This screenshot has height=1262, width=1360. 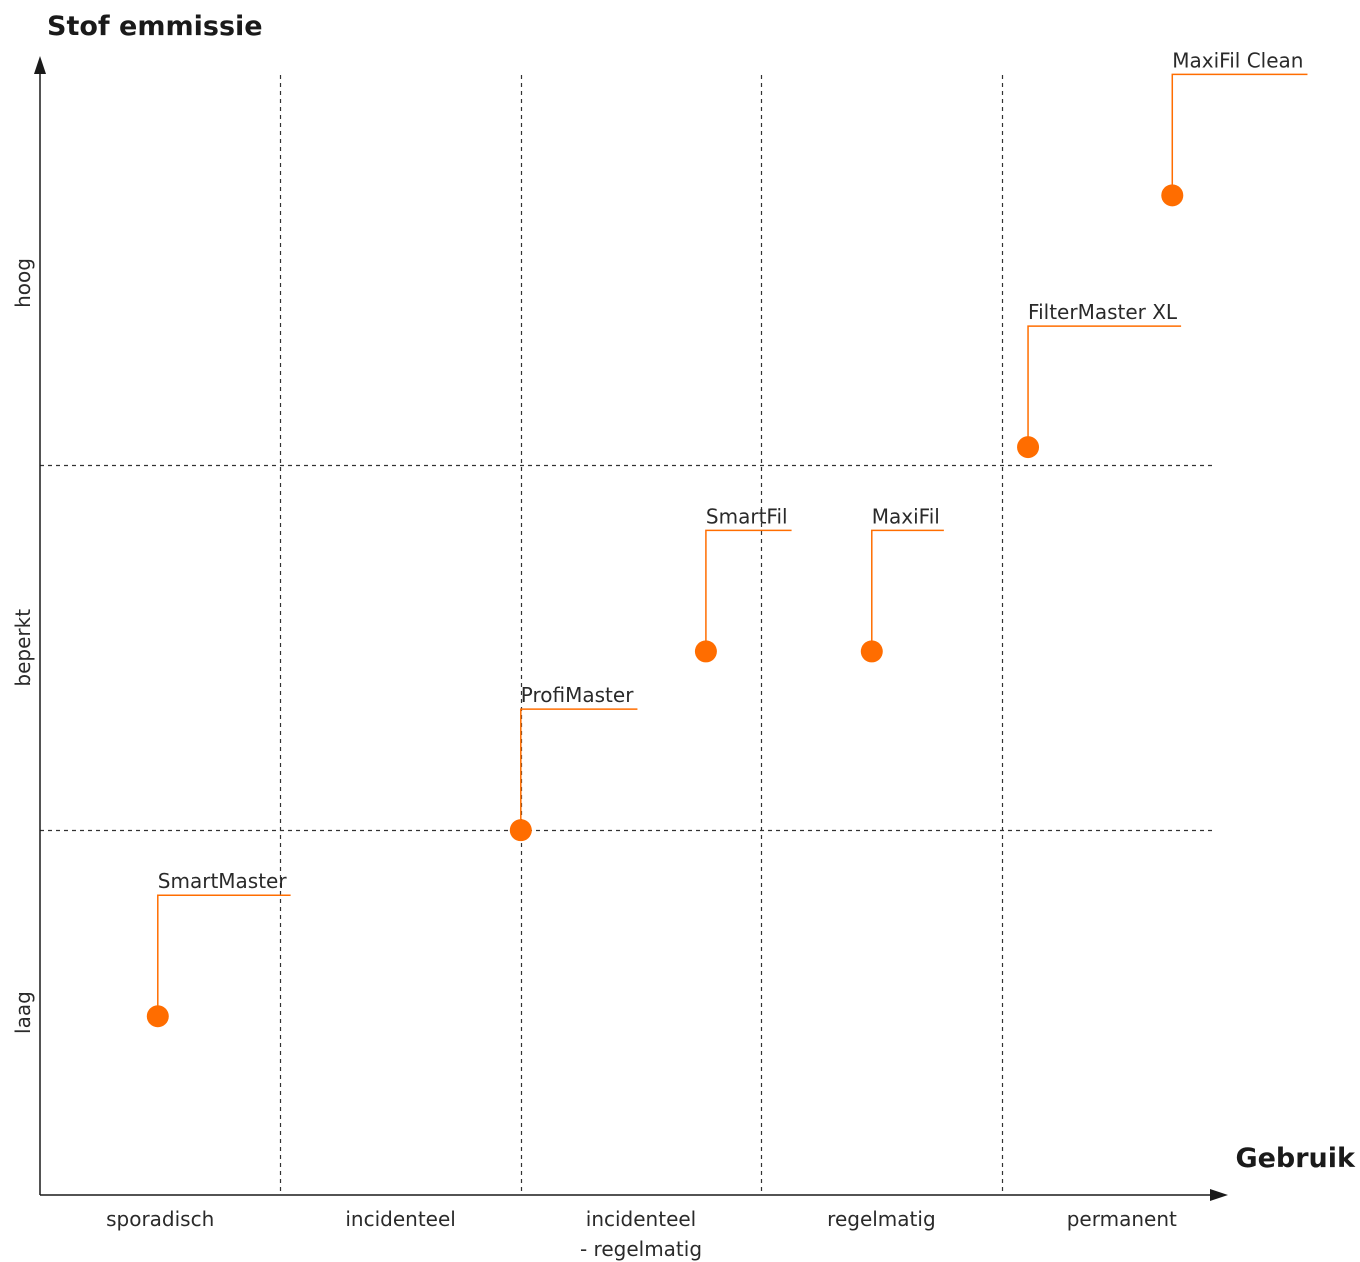 What do you see at coordinates (223, 881) in the screenshot?
I see `point-label: SmartMaster` at bounding box center [223, 881].